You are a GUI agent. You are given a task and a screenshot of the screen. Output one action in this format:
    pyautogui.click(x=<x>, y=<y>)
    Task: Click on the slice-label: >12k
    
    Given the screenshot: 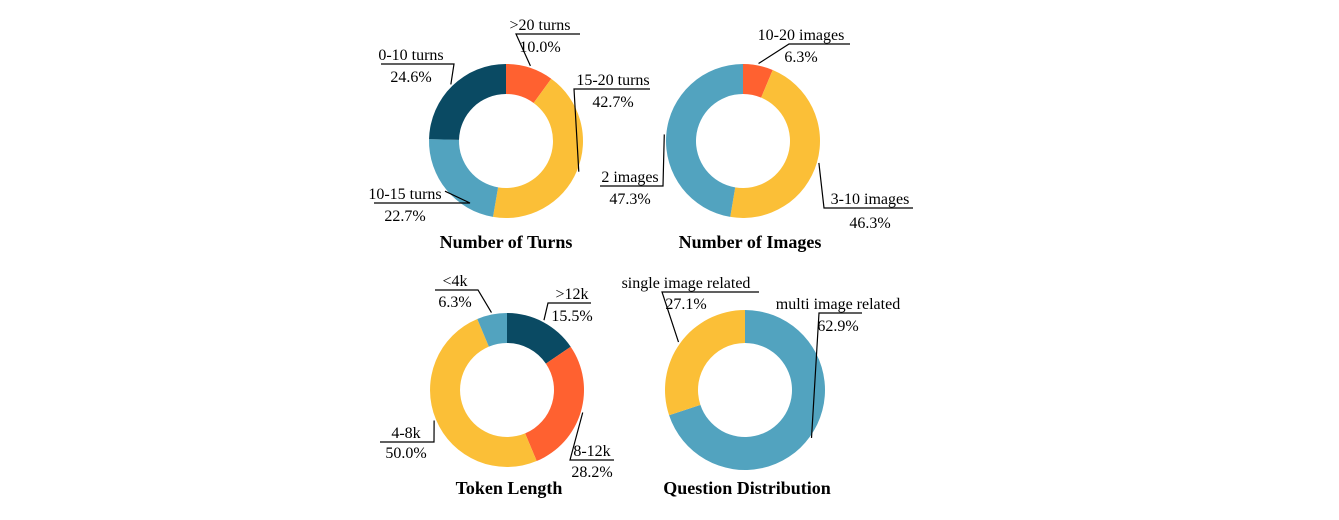 What is the action you would take?
    pyautogui.click(x=571, y=294)
    